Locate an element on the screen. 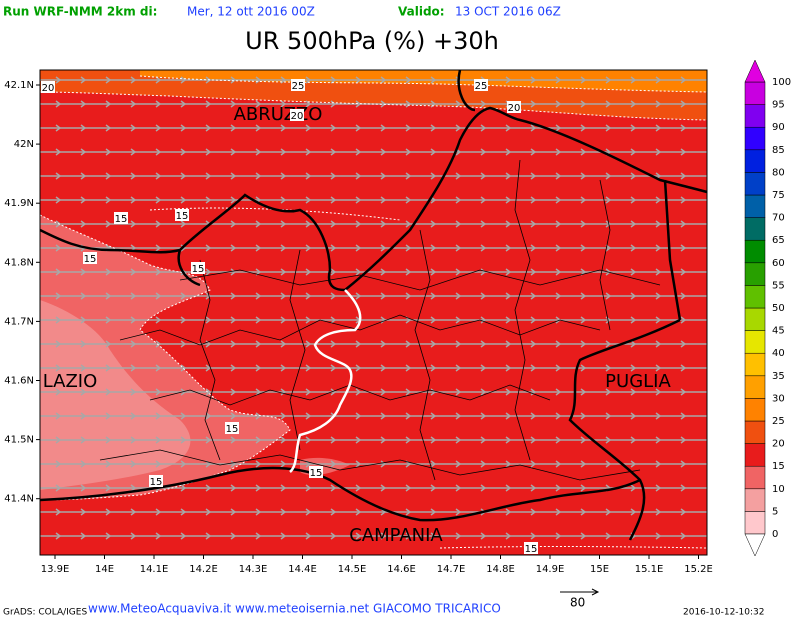  lat-label: 41.7N is located at coordinates (19, 321).